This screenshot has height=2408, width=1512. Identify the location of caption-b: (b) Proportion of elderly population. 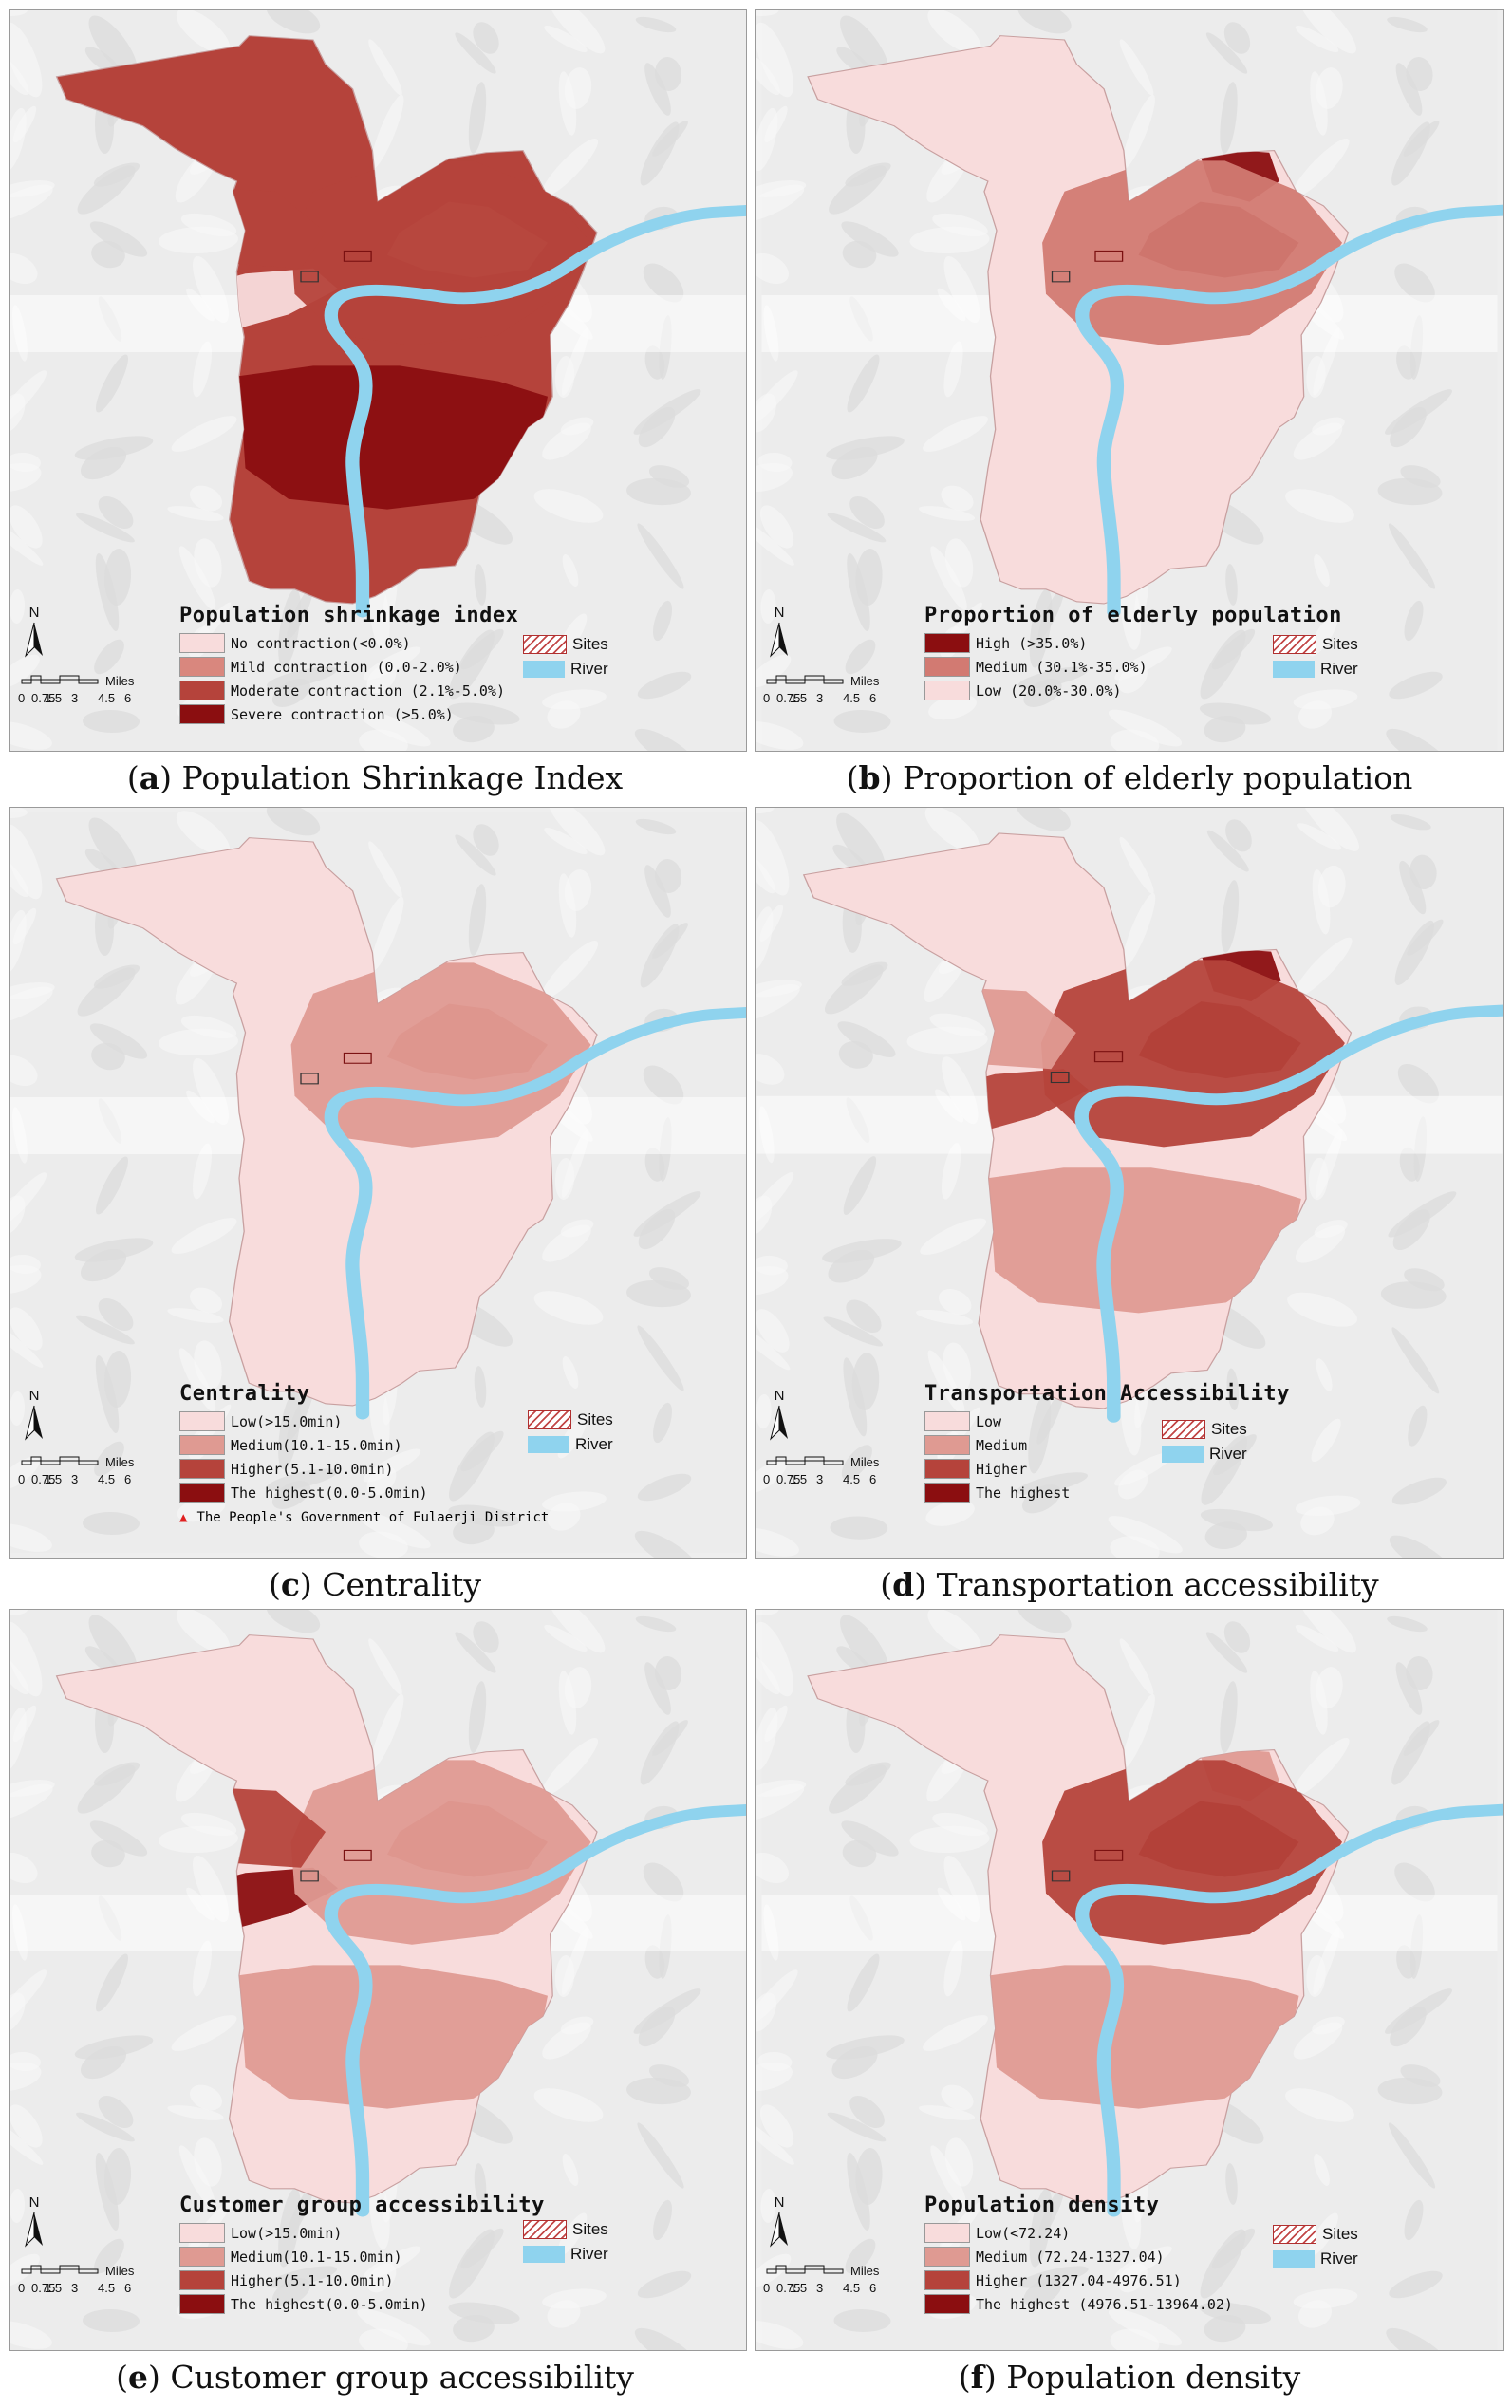
(1130, 778).